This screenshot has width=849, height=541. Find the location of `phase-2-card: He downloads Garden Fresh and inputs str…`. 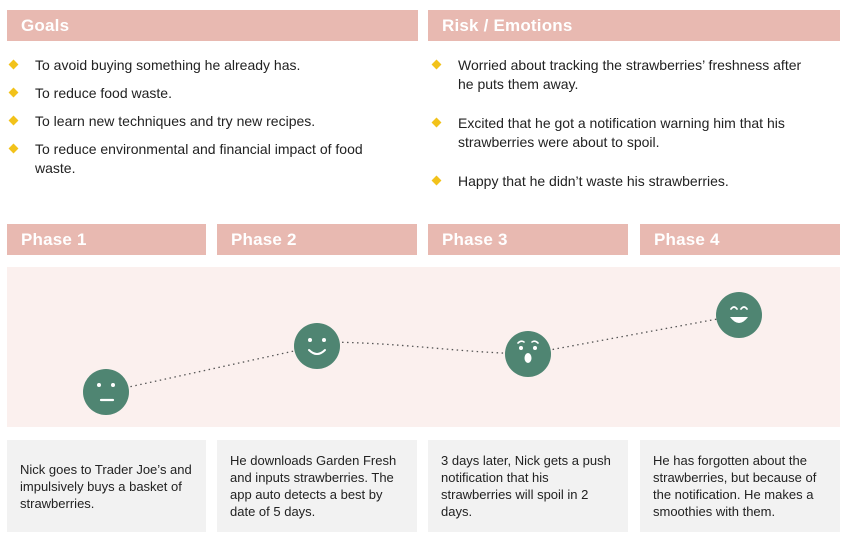

phase-2-card: He downloads Garden Fresh and inputs str… is located at coordinates (317, 486).